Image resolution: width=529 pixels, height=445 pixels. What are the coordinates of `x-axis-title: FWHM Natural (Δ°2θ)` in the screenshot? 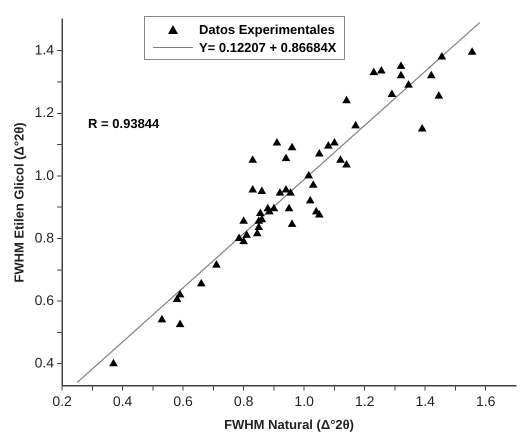 It's located at (289, 424).